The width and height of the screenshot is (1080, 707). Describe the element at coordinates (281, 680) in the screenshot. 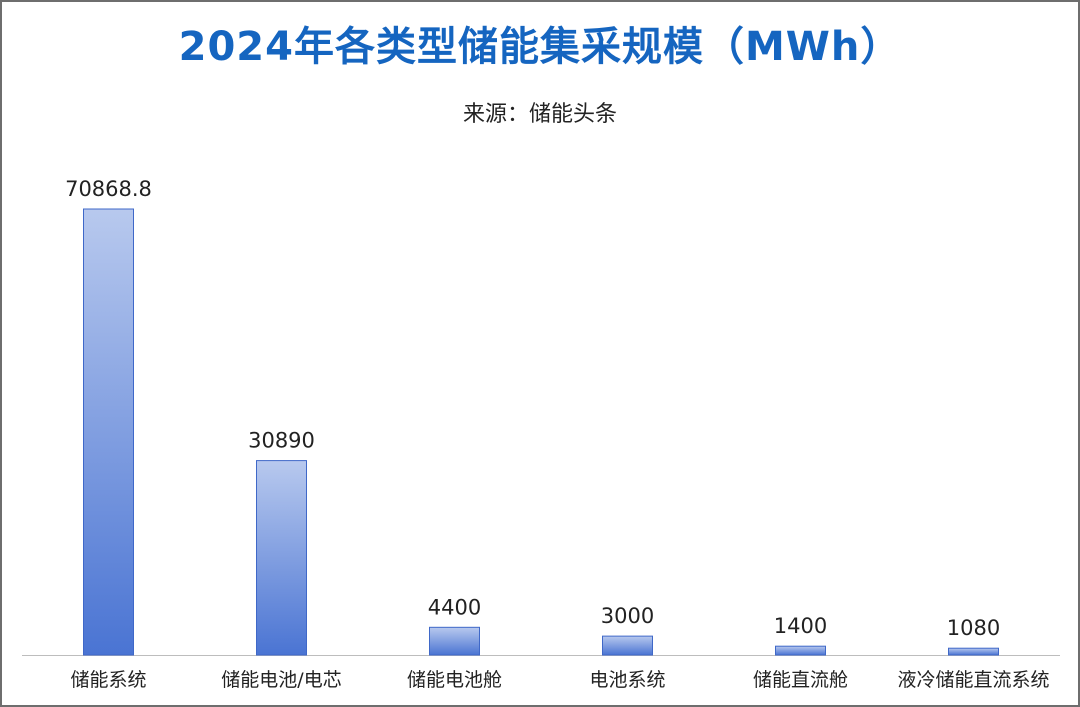

I see `category-label-1: 储能电池/电芯` at that location.